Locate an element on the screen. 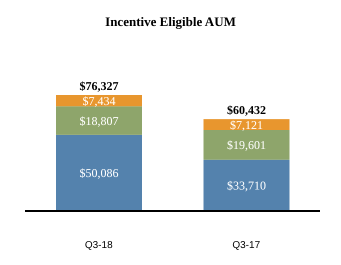  data-label: $18,807 is located at coordinates (99, 121).